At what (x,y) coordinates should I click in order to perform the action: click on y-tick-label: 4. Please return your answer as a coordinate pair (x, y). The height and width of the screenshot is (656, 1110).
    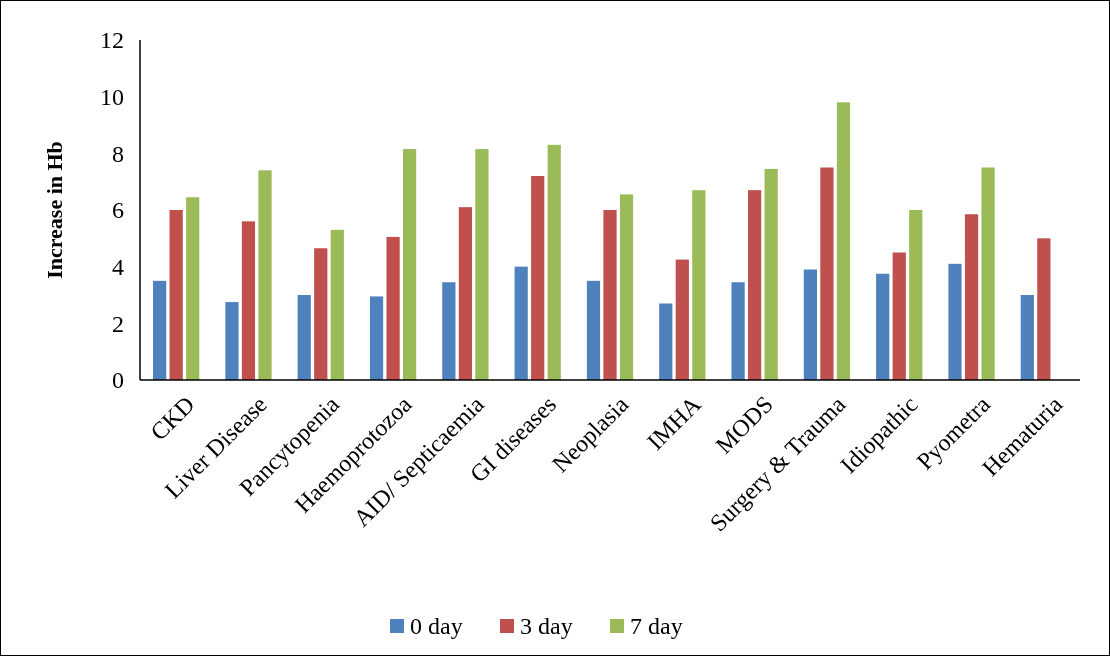
    Looking at the image, I should click on (118, 267).